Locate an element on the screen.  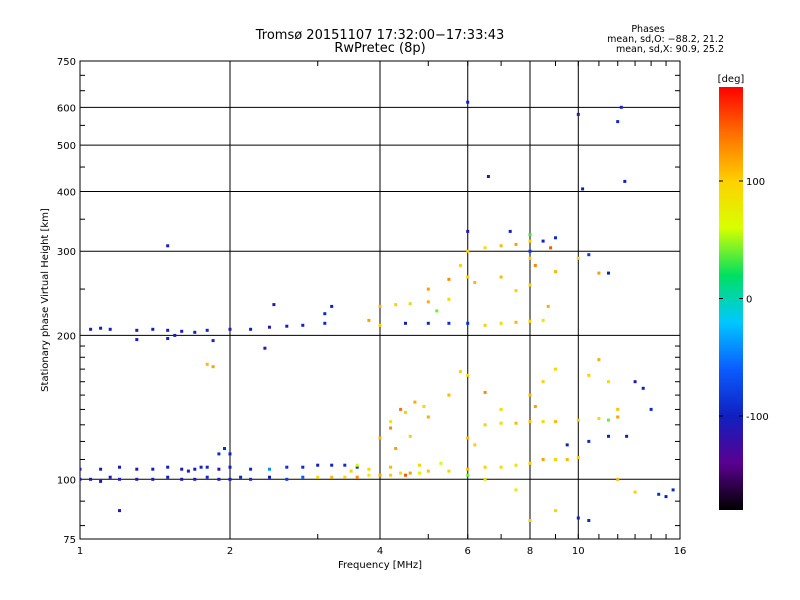
y-tick-600: 600 is located at coordinates (66, 108).